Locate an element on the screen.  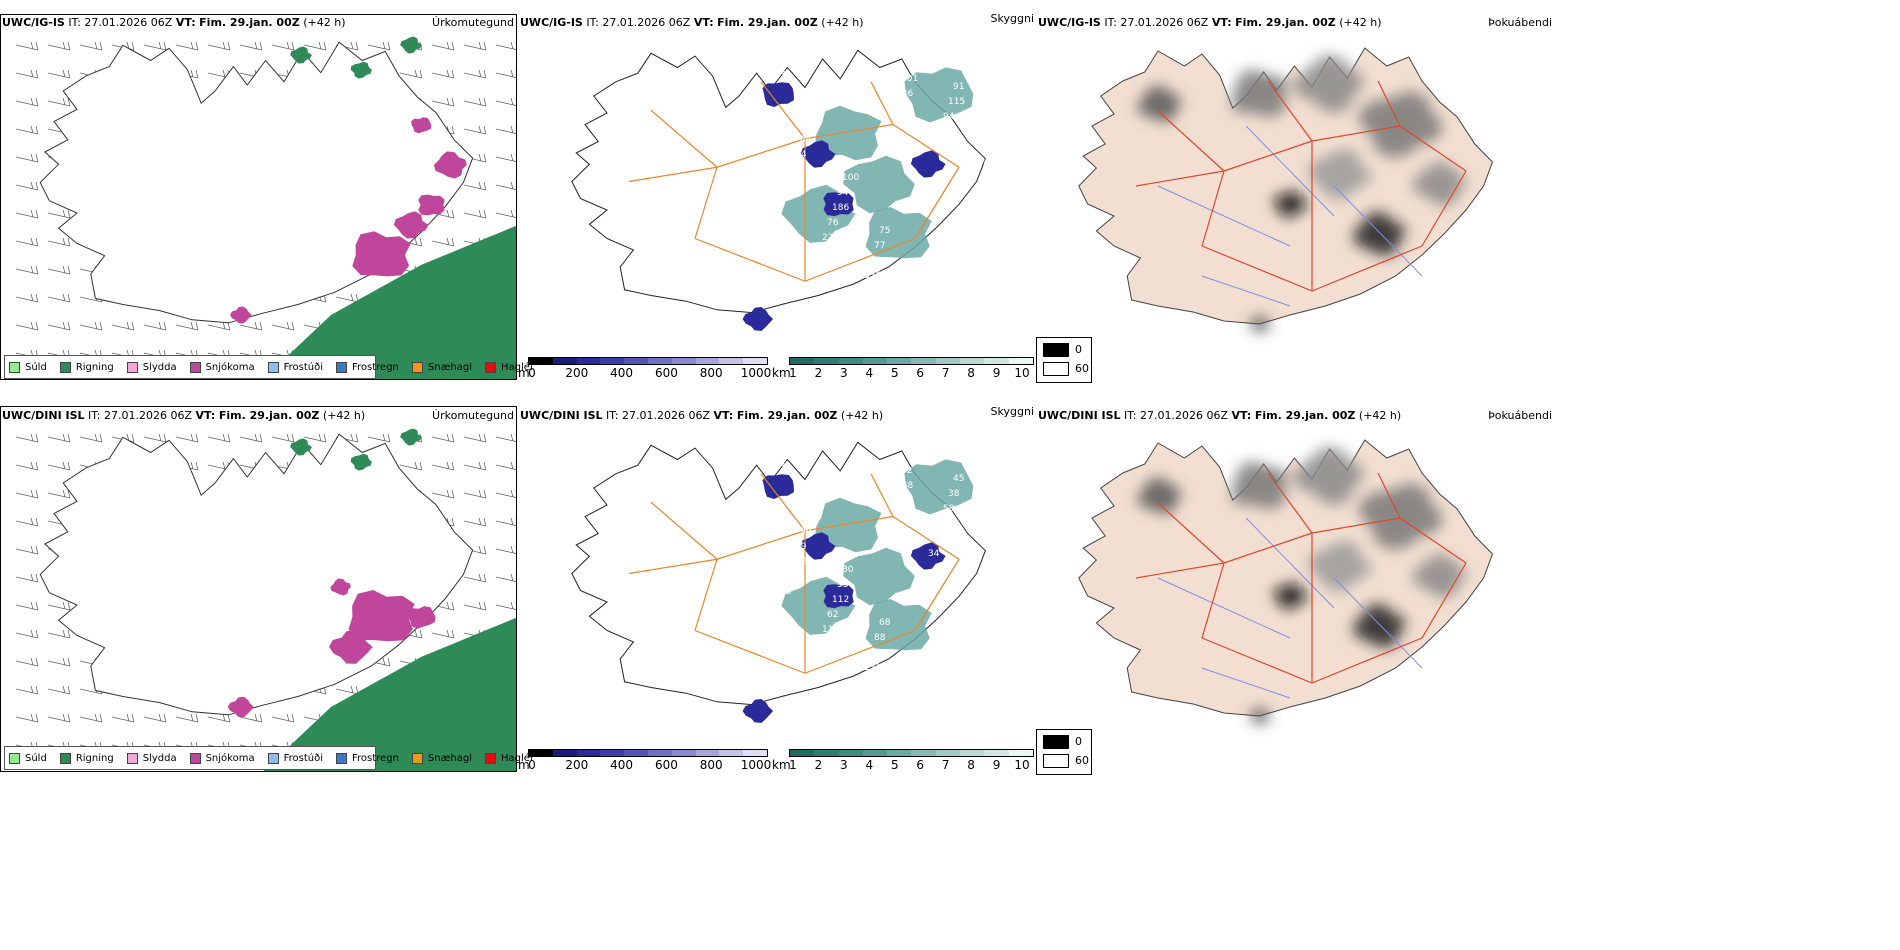
colorbar-unit: km is located at coordinates (781, 373).